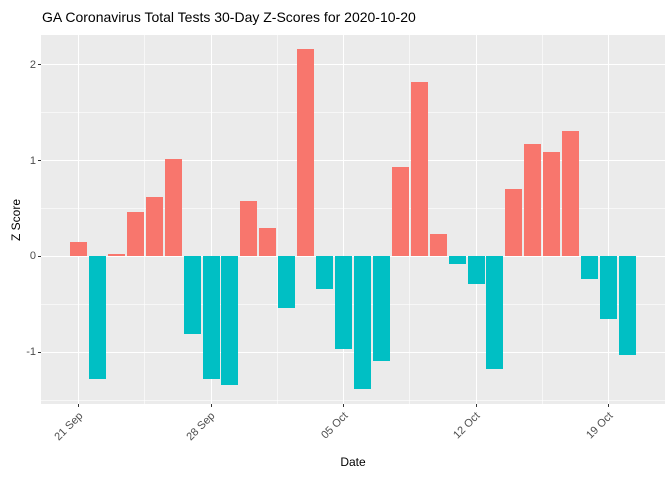 The width and height of the screenshot is (672, 480). What do you see at coordinates (16, 220) in the screenshot?
I see `y-axis-title: Z Score` at bounding box center [16, 220].